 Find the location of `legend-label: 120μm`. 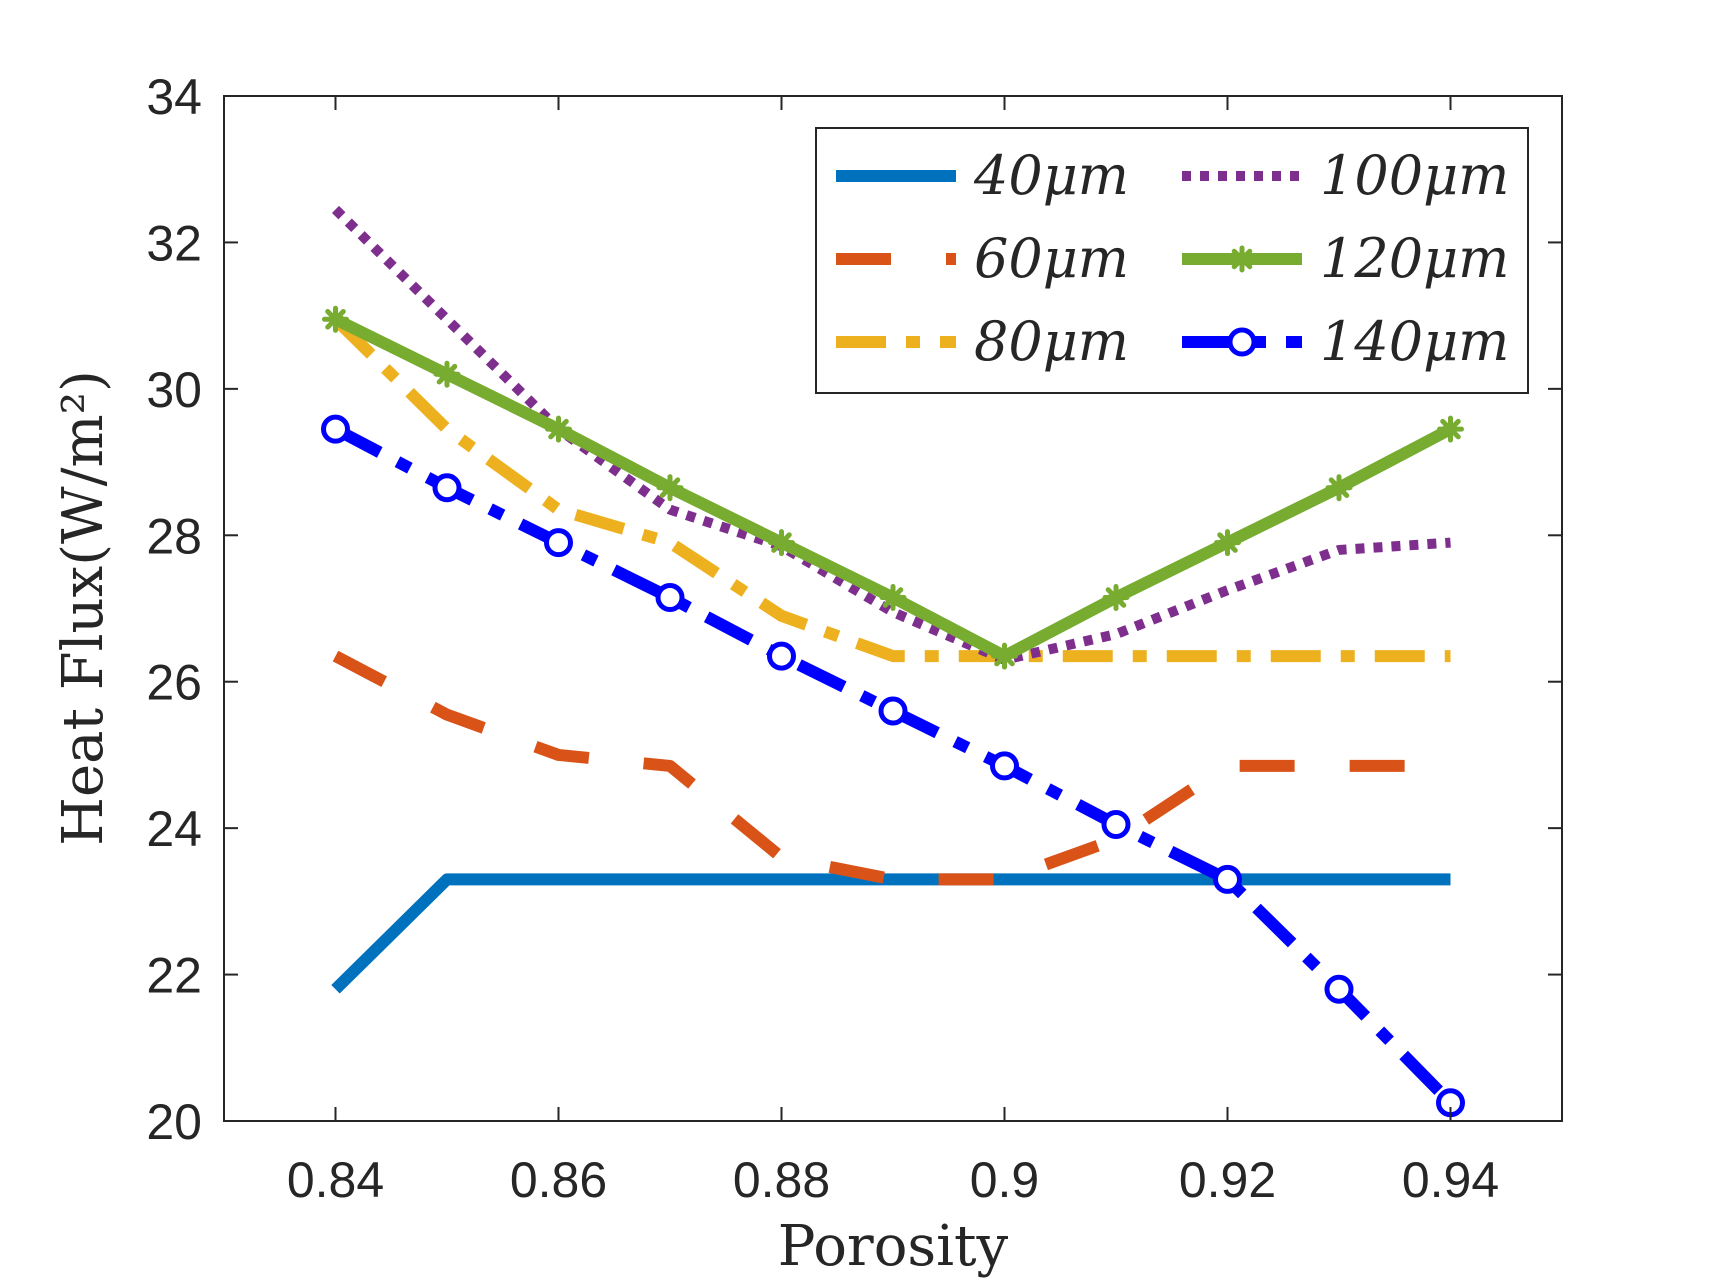

legend-label: 120μm is located at coordinates (1414, 258).